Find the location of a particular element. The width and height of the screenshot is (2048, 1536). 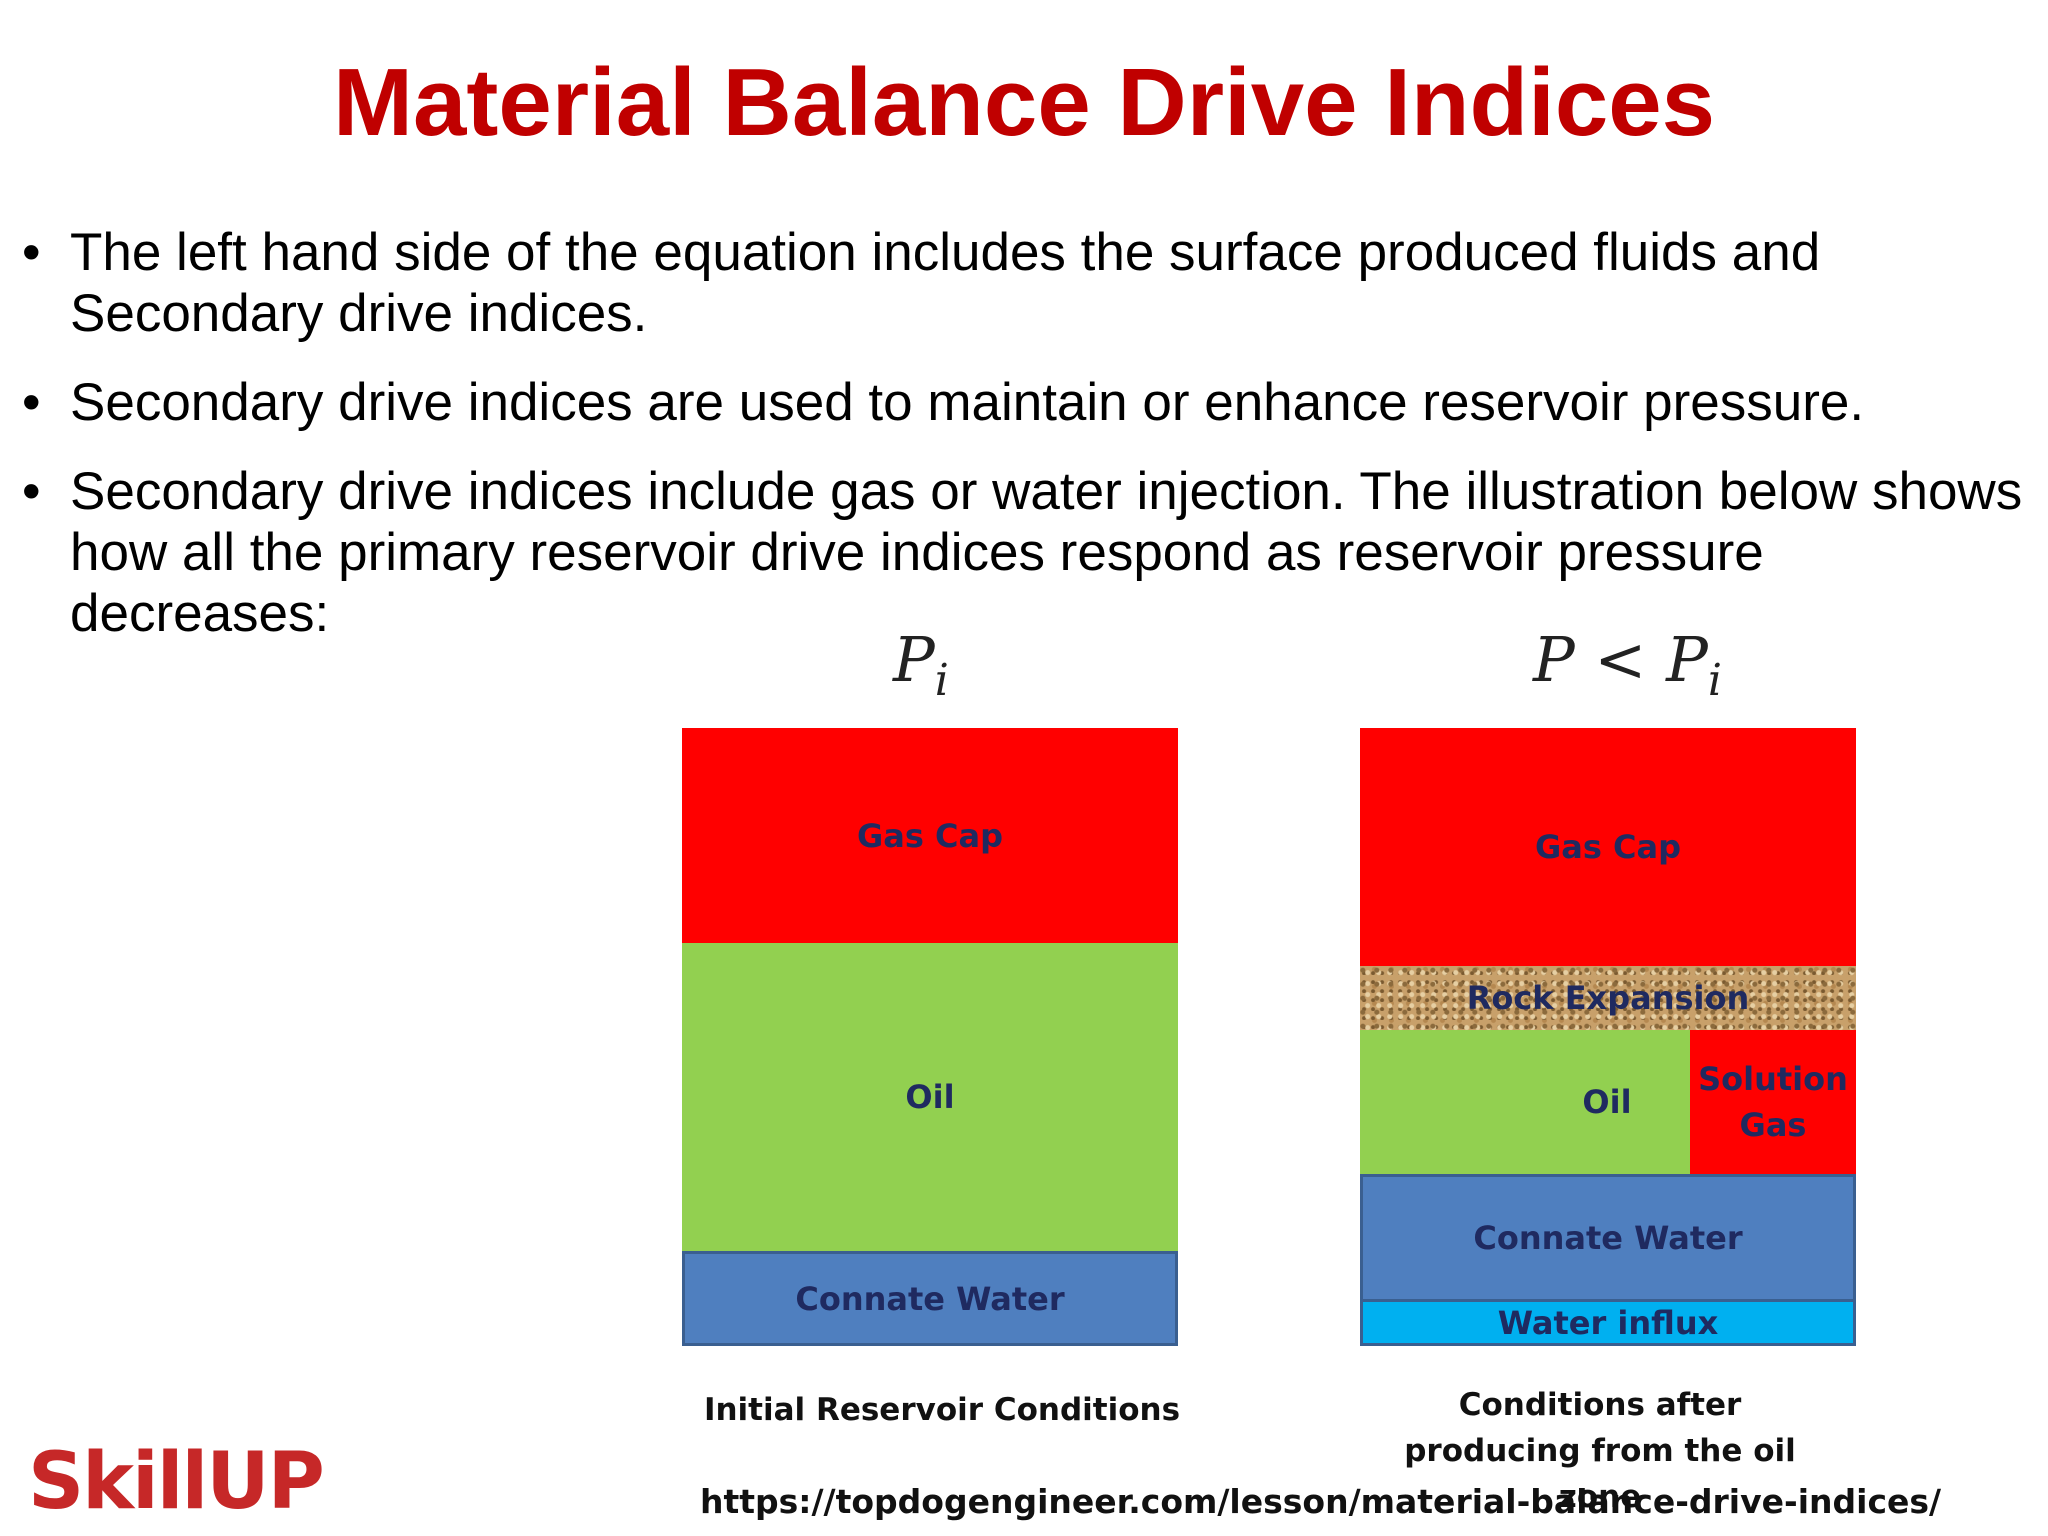

skillup-logo: SkillUP is located at coordinates (176, 1482).